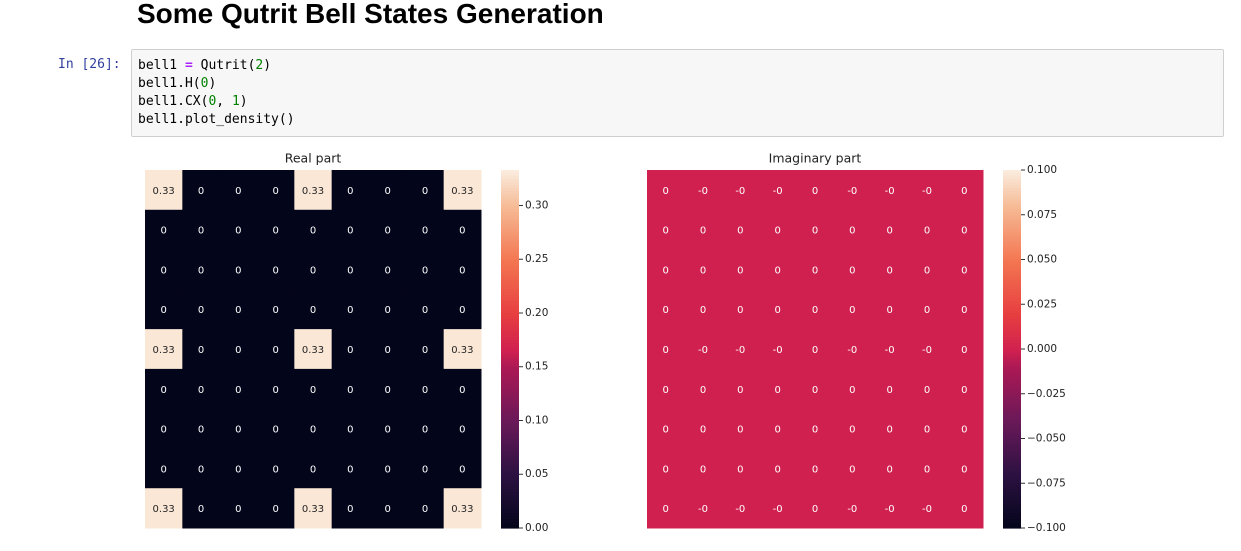 This screenshot has width=1241, height=551. I want to click on code-token: ,, so click(224, 101).